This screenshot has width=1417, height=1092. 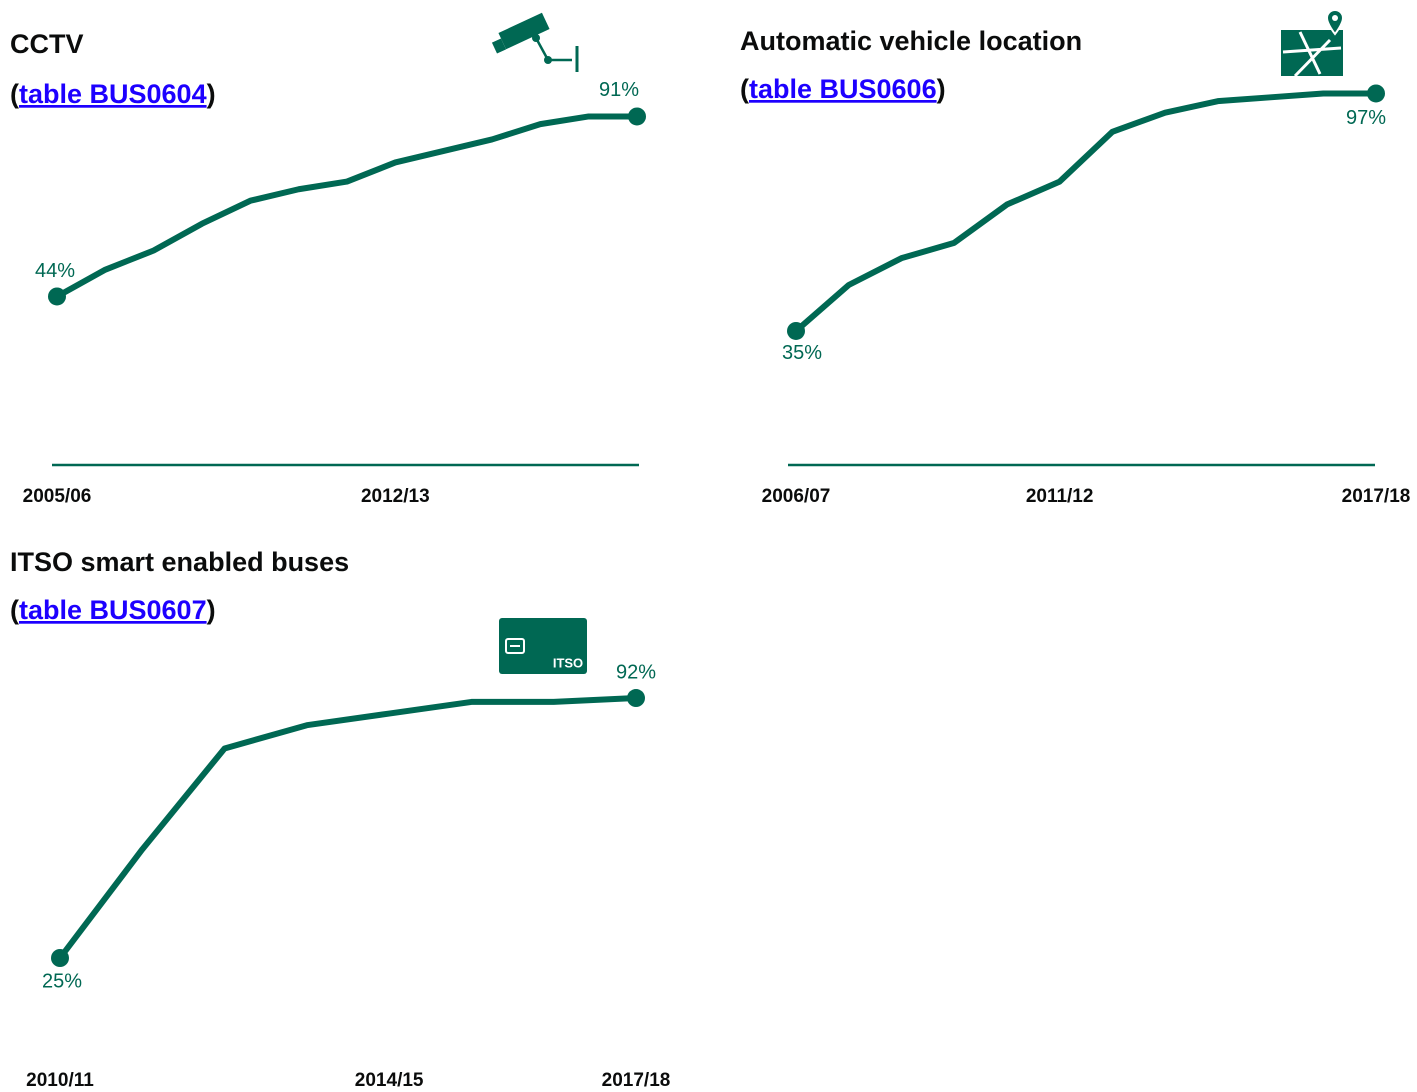 What do you see at coordinates (535, 42) in the screenshot?
I see `cctv-icon` at bounding box center [535, 42].